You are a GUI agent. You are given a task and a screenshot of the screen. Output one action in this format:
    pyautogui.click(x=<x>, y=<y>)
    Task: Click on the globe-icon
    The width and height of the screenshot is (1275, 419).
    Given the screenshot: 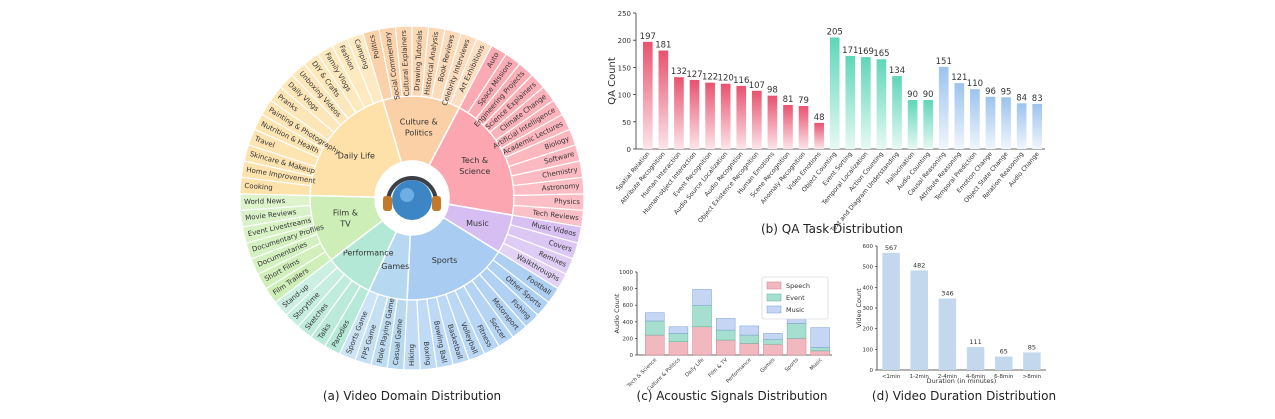 What is the action you would take?
    pyautogui.click(x=412, y=200)
    